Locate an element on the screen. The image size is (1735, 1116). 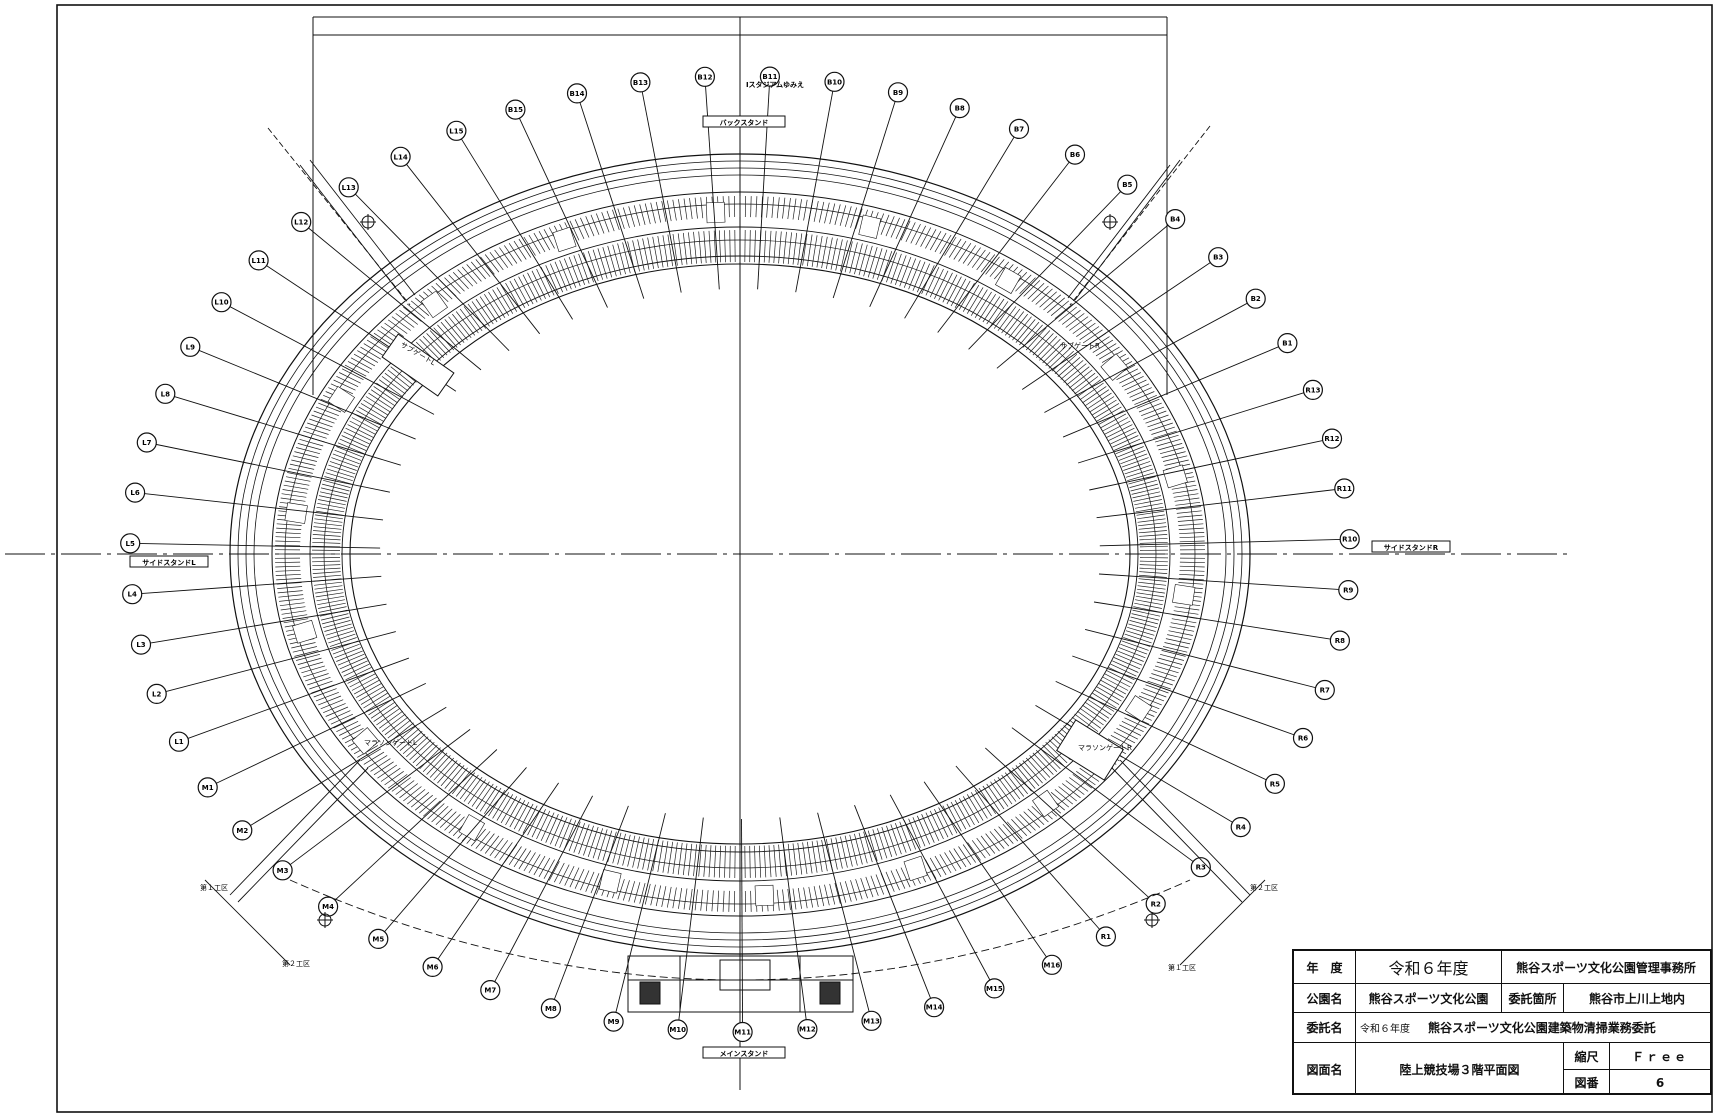
bubble-label: L14 is located at coordinates (400, 157).